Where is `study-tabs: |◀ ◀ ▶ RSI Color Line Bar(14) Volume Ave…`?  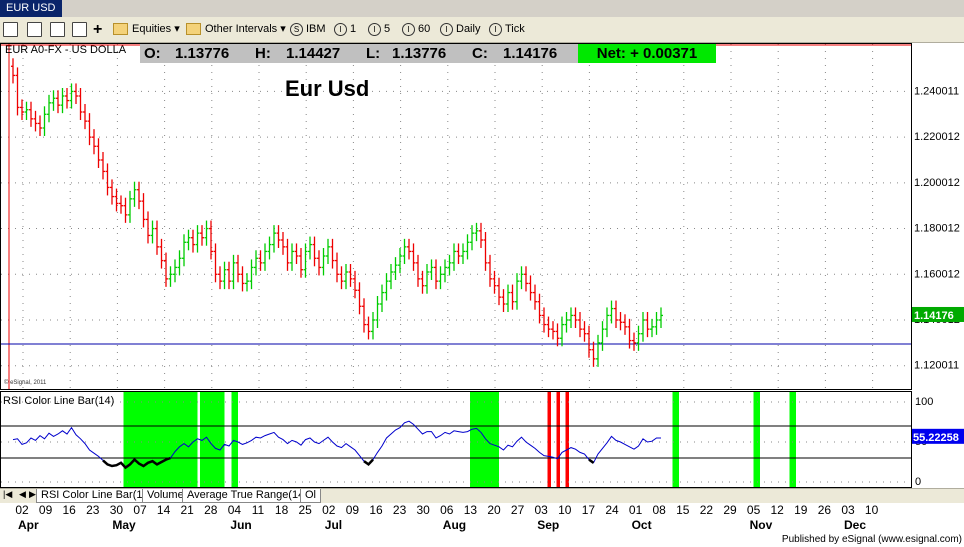 study-tabs: |◀ ◀ ▶ RSI Color Line Bar(14) Volume Ave… is located at coordinates (482, 495).